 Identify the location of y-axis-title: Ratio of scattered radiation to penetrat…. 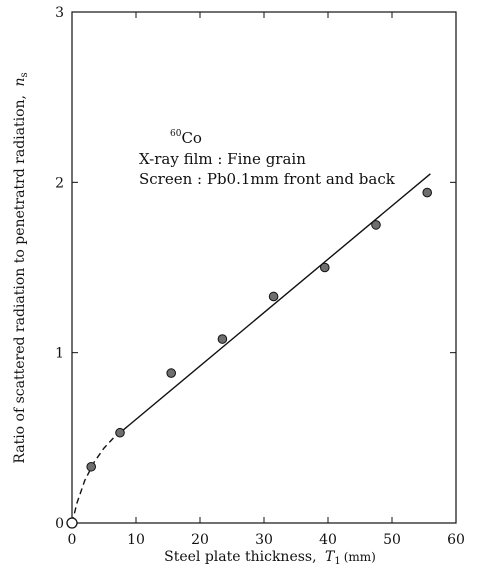
(21, 267).